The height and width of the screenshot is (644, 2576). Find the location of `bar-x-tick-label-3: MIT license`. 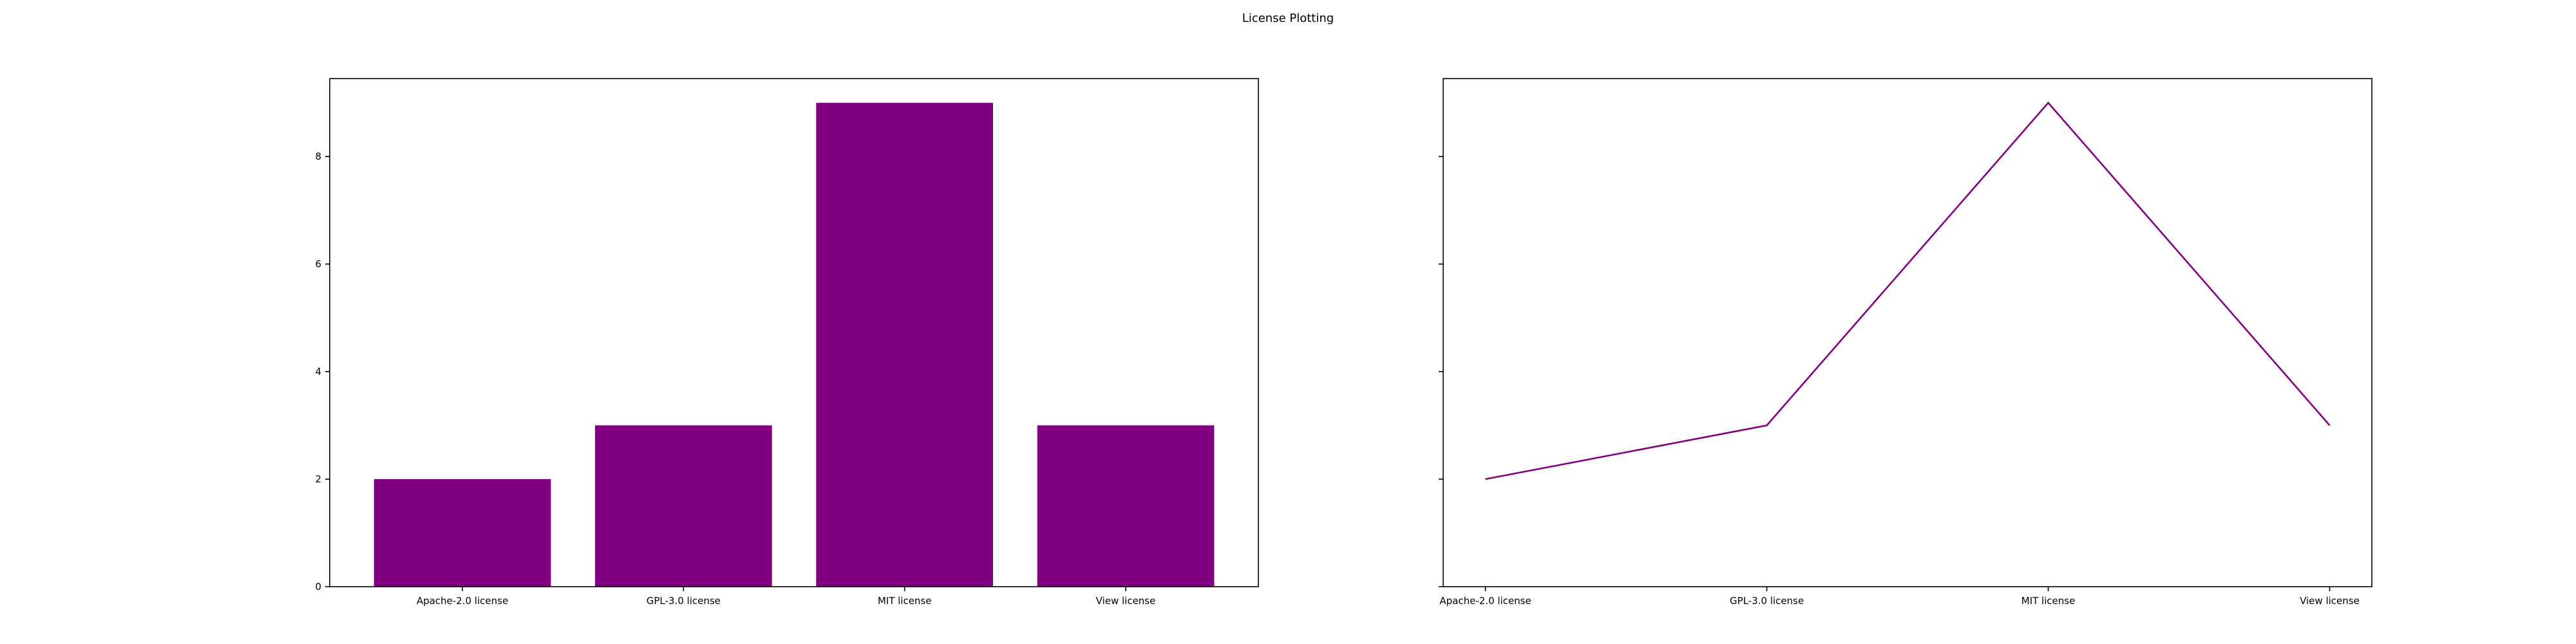

bar-x-tick-label-3: MIT license is located at coordinates (905, 601).